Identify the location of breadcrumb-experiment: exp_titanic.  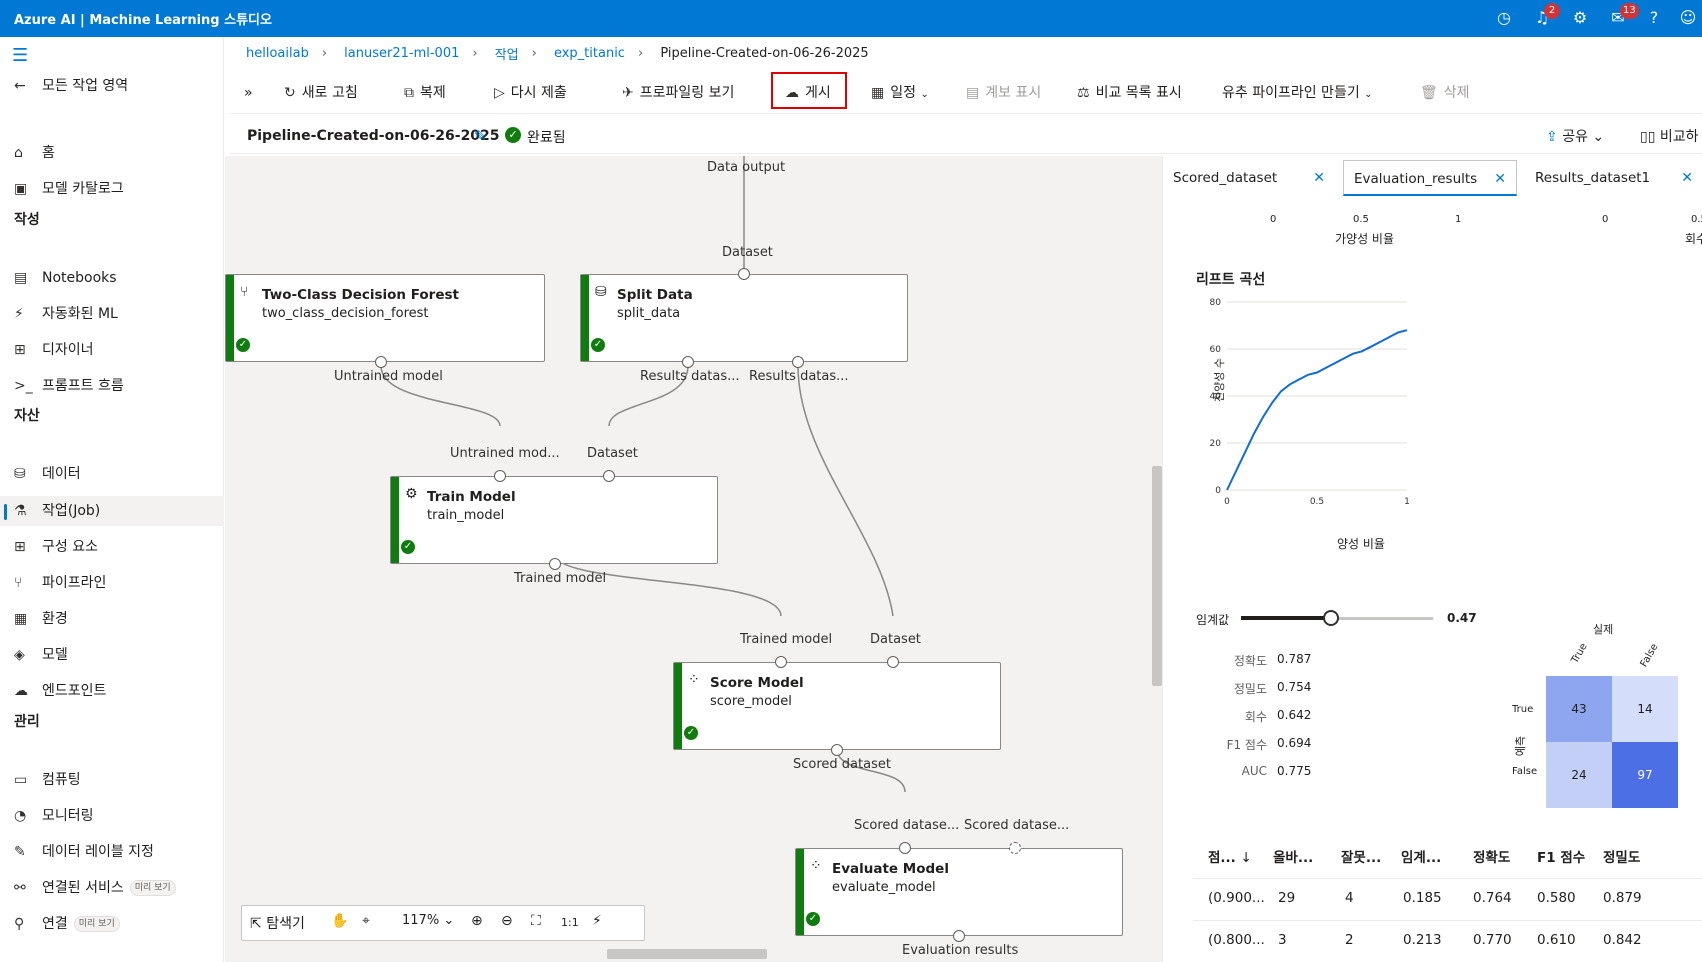
(589, 53).